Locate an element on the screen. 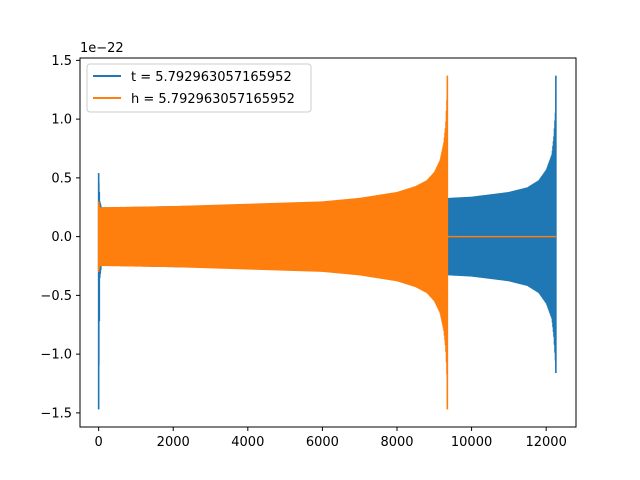  x-tick-label: 6000 is located at coordinates (322, 442).